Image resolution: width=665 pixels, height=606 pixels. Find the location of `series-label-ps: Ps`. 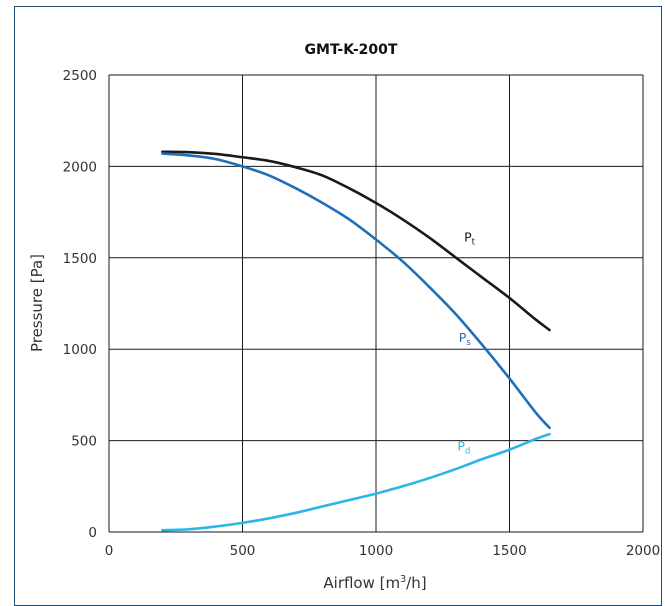

series-label-ps: Ps is located at coordinates (465, 339).